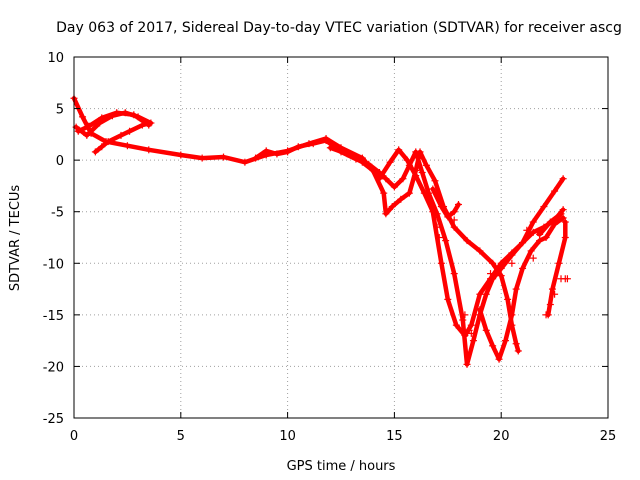 This screenshot has height=480, width=640. Describe the element at coordinates (57, 213) in the screenshot. I see `y-tick-label: -5` at that location.